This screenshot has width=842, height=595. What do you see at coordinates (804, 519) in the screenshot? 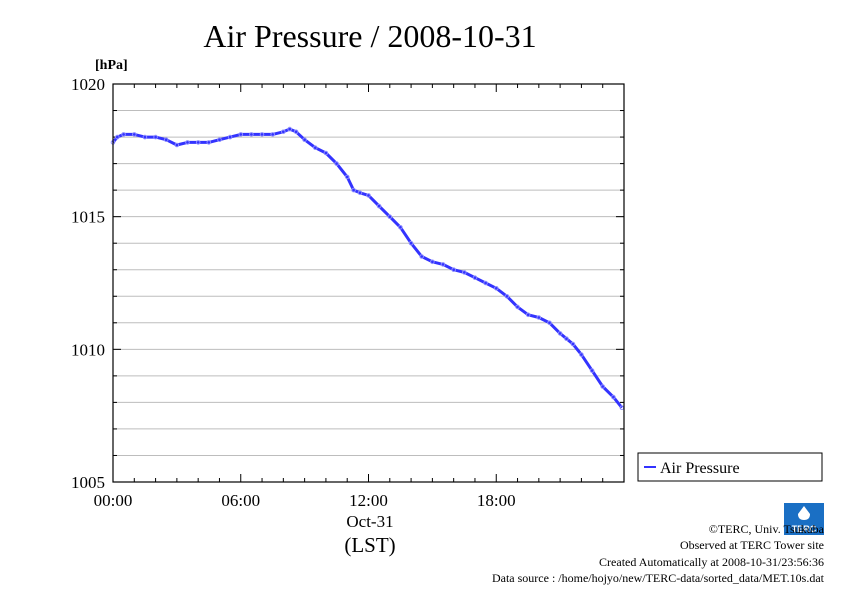
I see `terc-logo: TERC` at bounding box center [804, 519].